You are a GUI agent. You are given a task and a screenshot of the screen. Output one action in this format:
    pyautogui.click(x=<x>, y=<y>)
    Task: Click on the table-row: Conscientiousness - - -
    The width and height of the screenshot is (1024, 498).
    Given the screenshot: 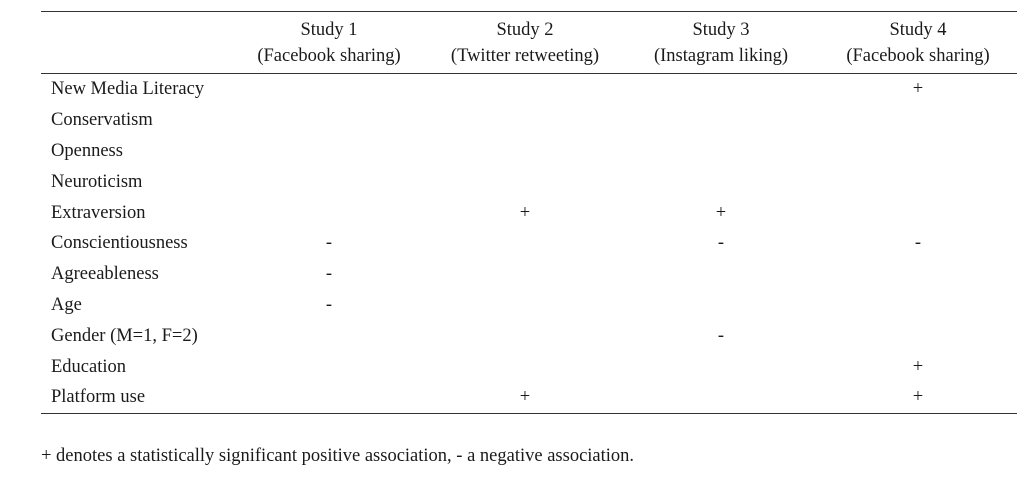 What is the action you would take?
    pyautogui.click(x=529, y=243)
    